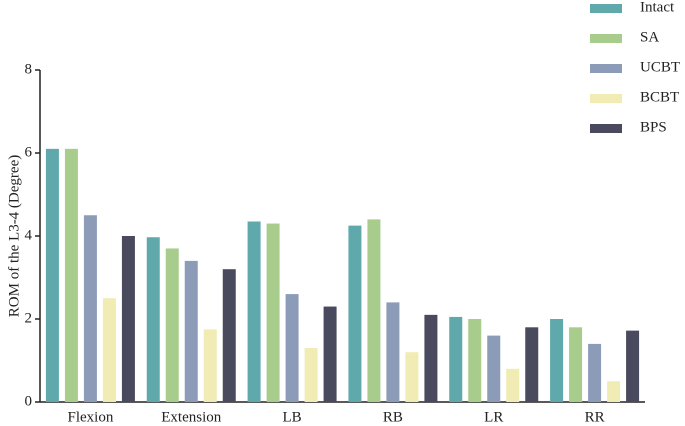 The height and width of the screenshot is (426, 685). I want to click on y-tick-label: 6, so click(29, 152).